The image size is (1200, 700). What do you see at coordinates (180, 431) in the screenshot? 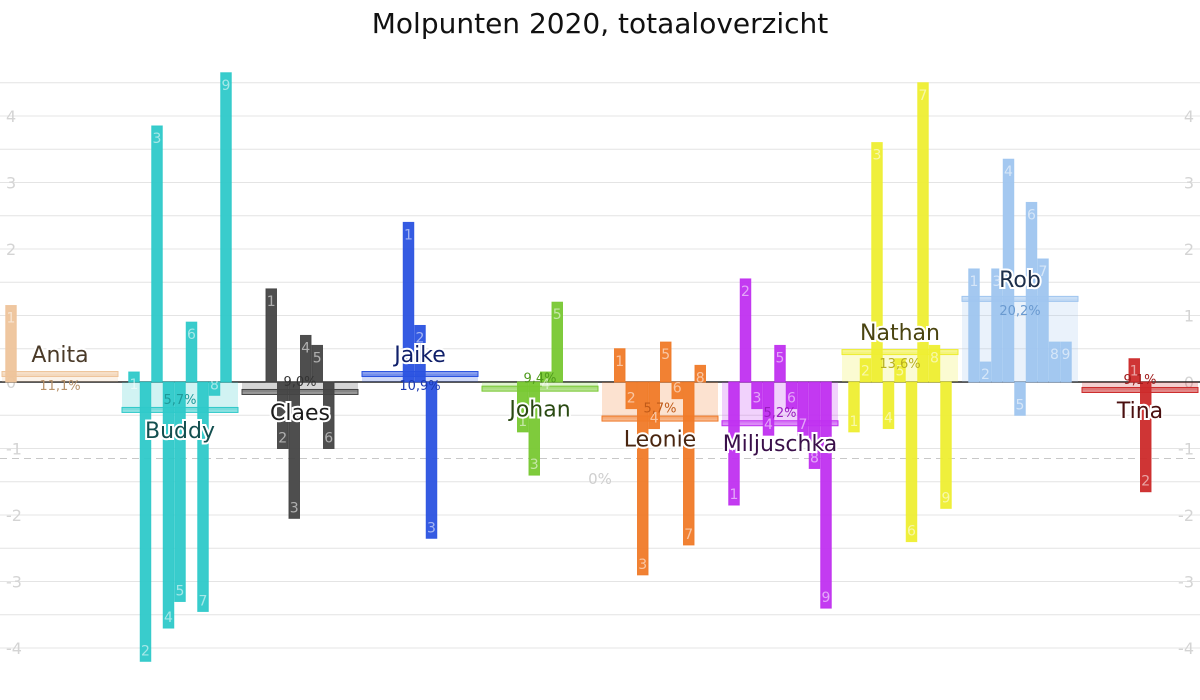
I see `candidate-name: Buddy` at bounding box center [180, 431].